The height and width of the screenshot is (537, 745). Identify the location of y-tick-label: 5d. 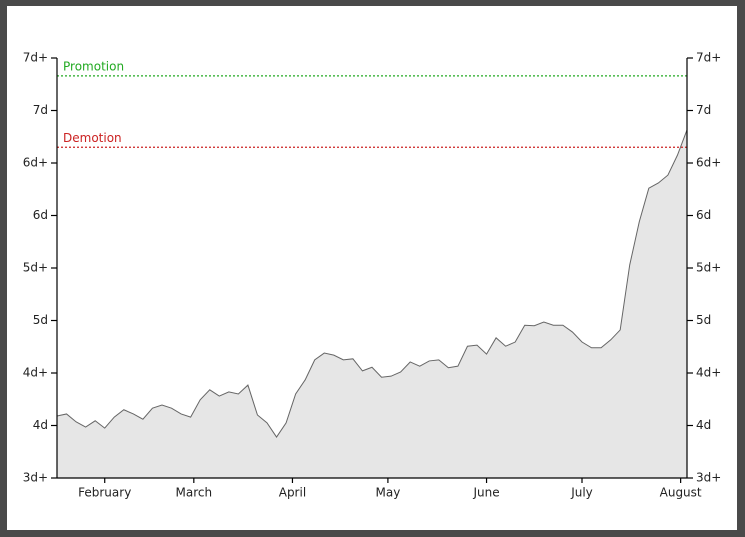
(40, 320).